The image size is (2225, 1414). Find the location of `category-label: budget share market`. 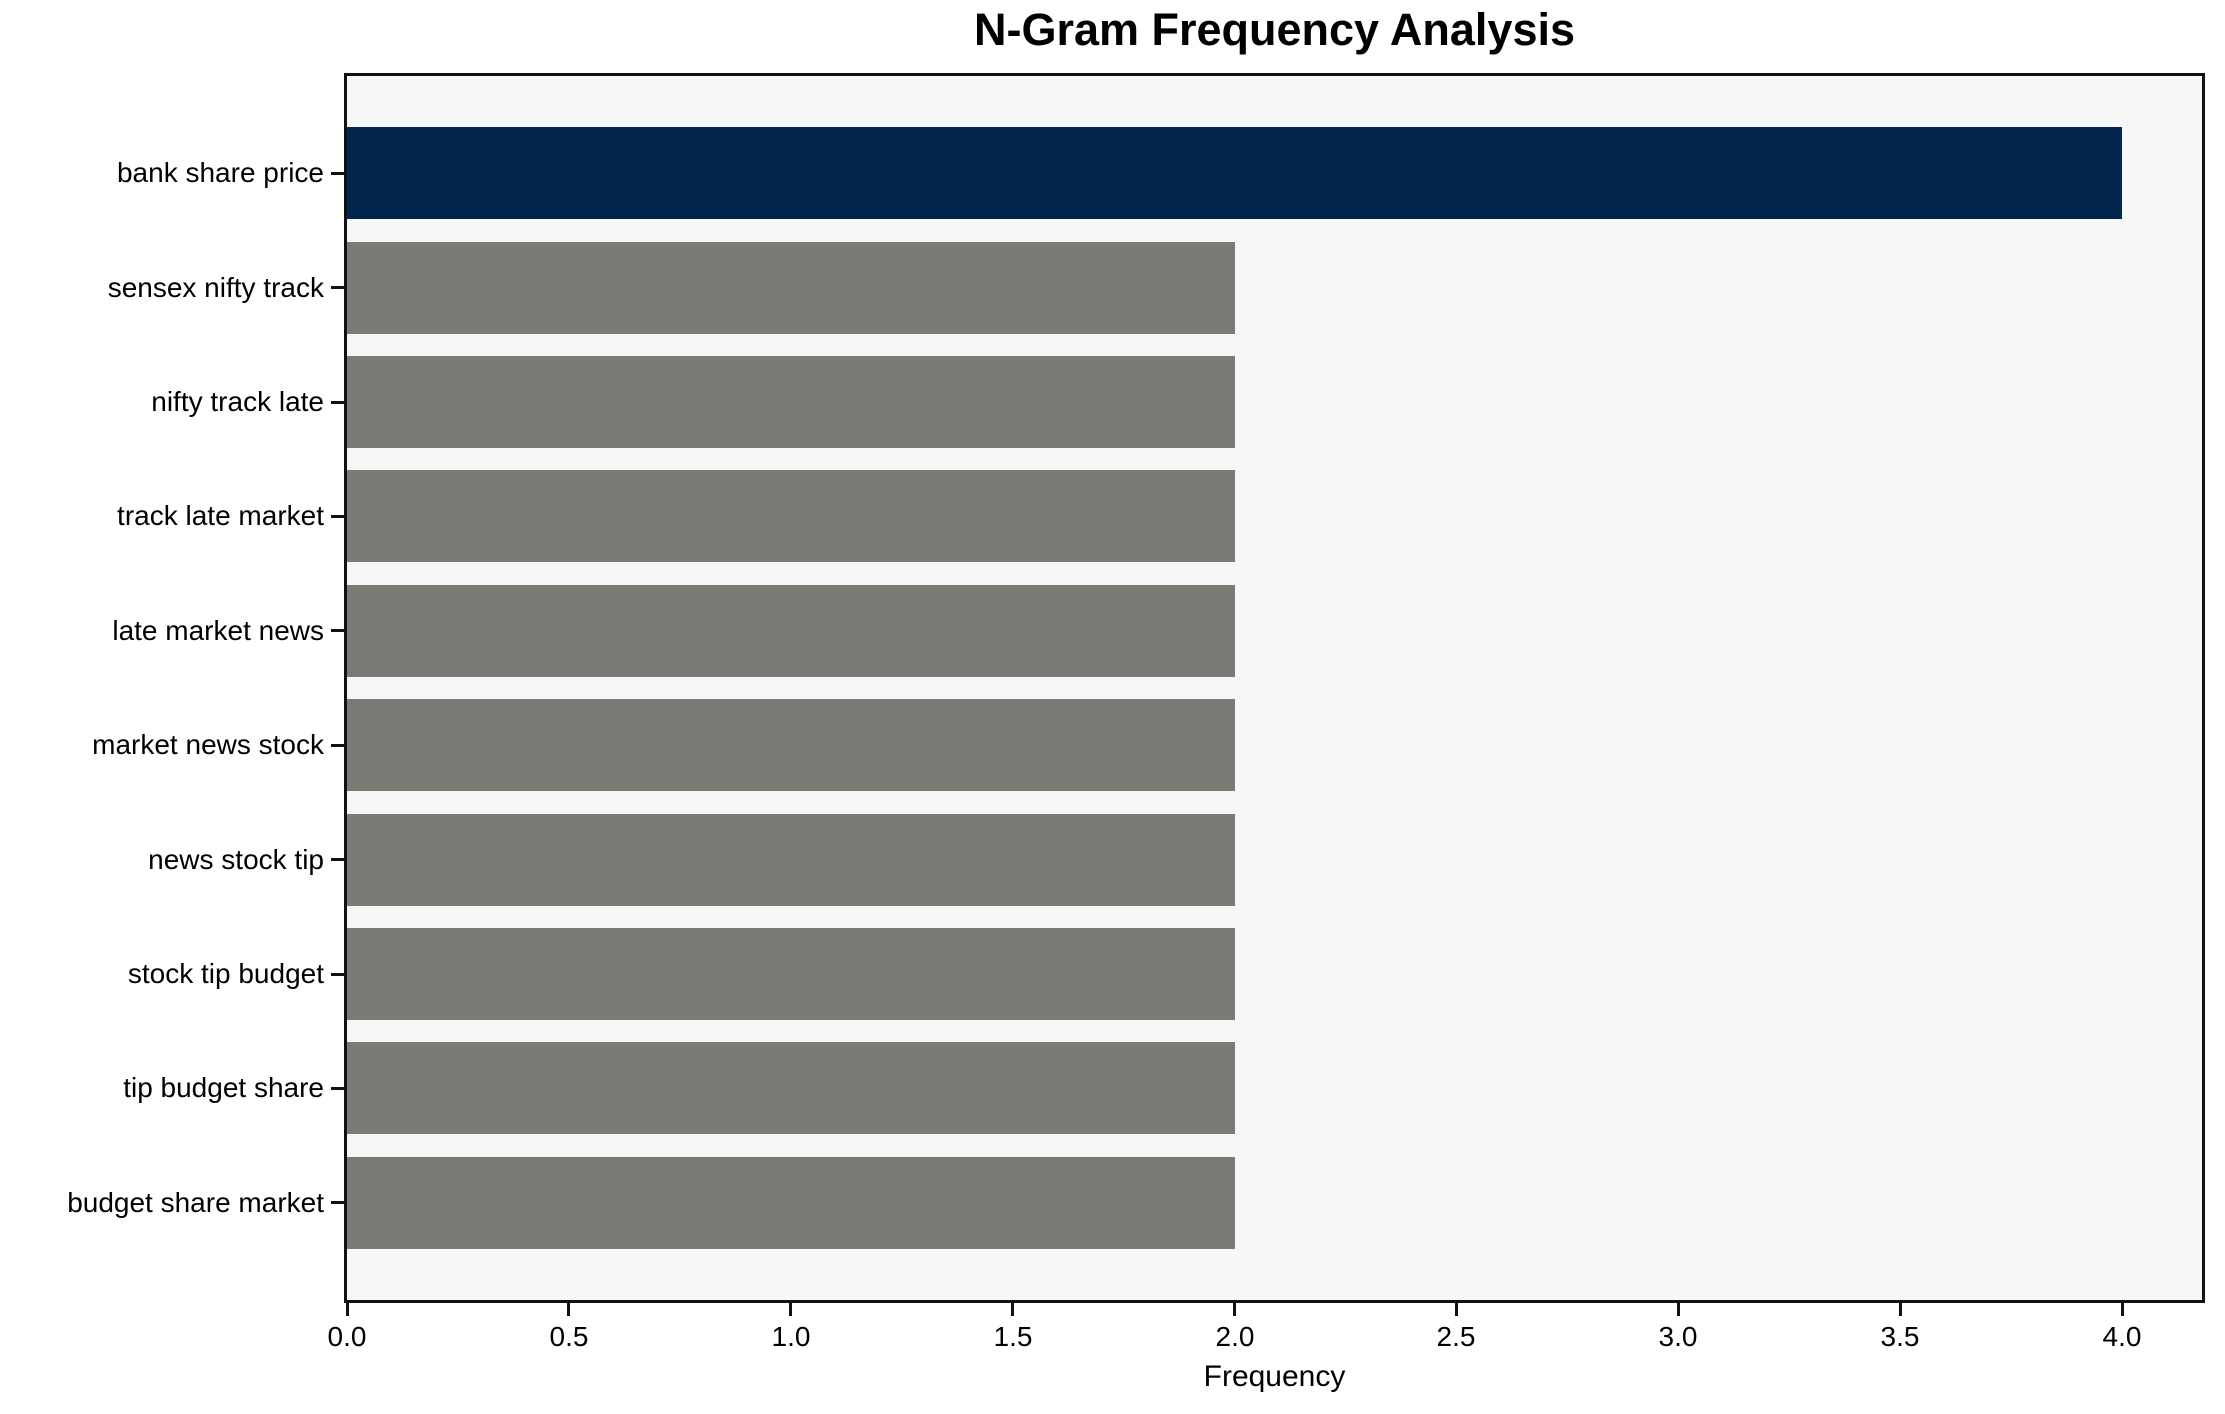

category-label: budget share market is located at coordinates (195, 1202).